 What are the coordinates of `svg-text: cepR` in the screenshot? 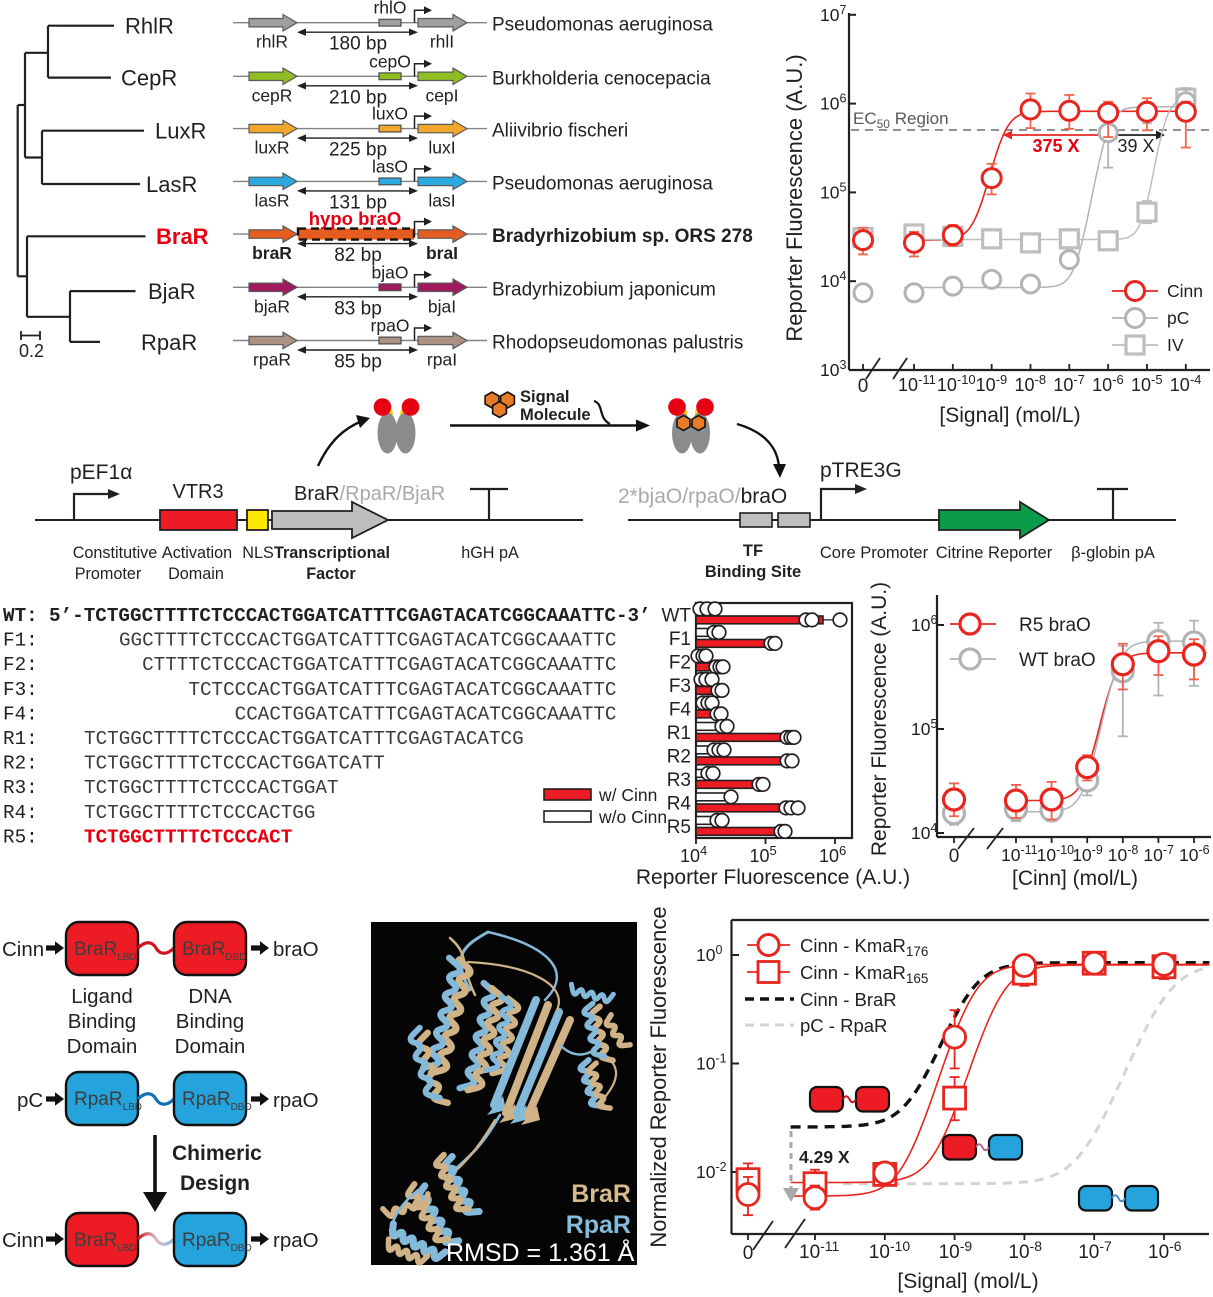 It's located at (272, 95).